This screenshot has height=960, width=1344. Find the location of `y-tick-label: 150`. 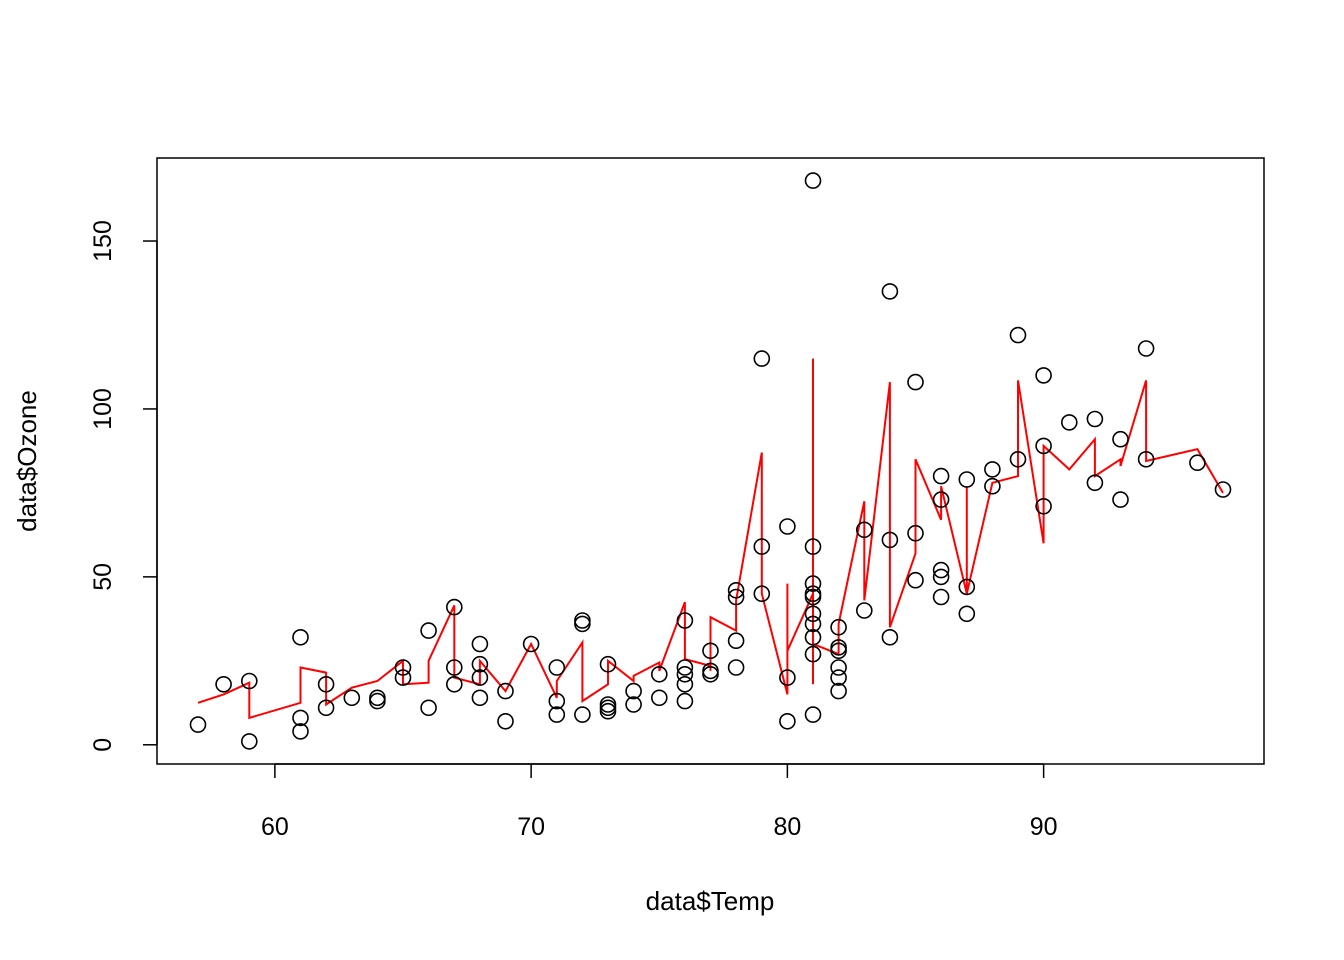

y-tick-label: 150 is located at coordinates (103, 241).